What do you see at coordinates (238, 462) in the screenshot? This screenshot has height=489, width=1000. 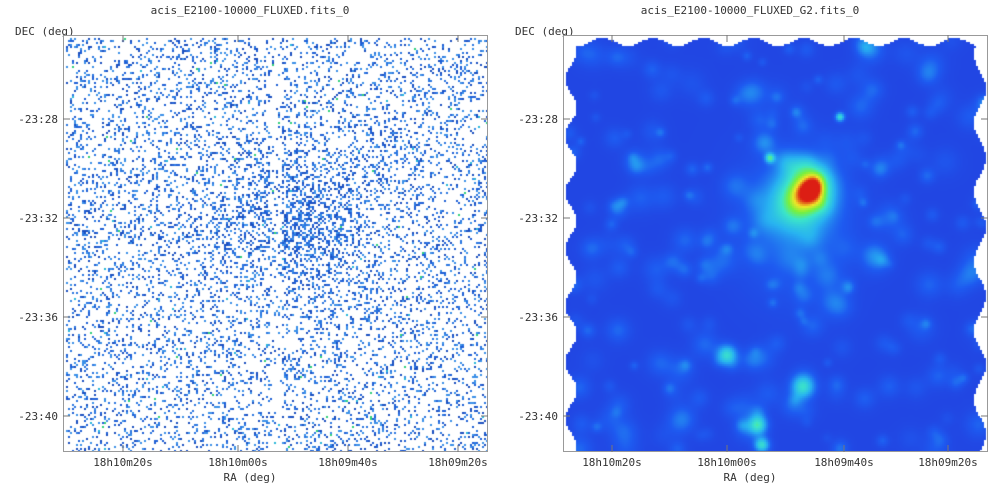 I see `left-xtick-label: 18h10m00s` at bounding box center [238, 462].